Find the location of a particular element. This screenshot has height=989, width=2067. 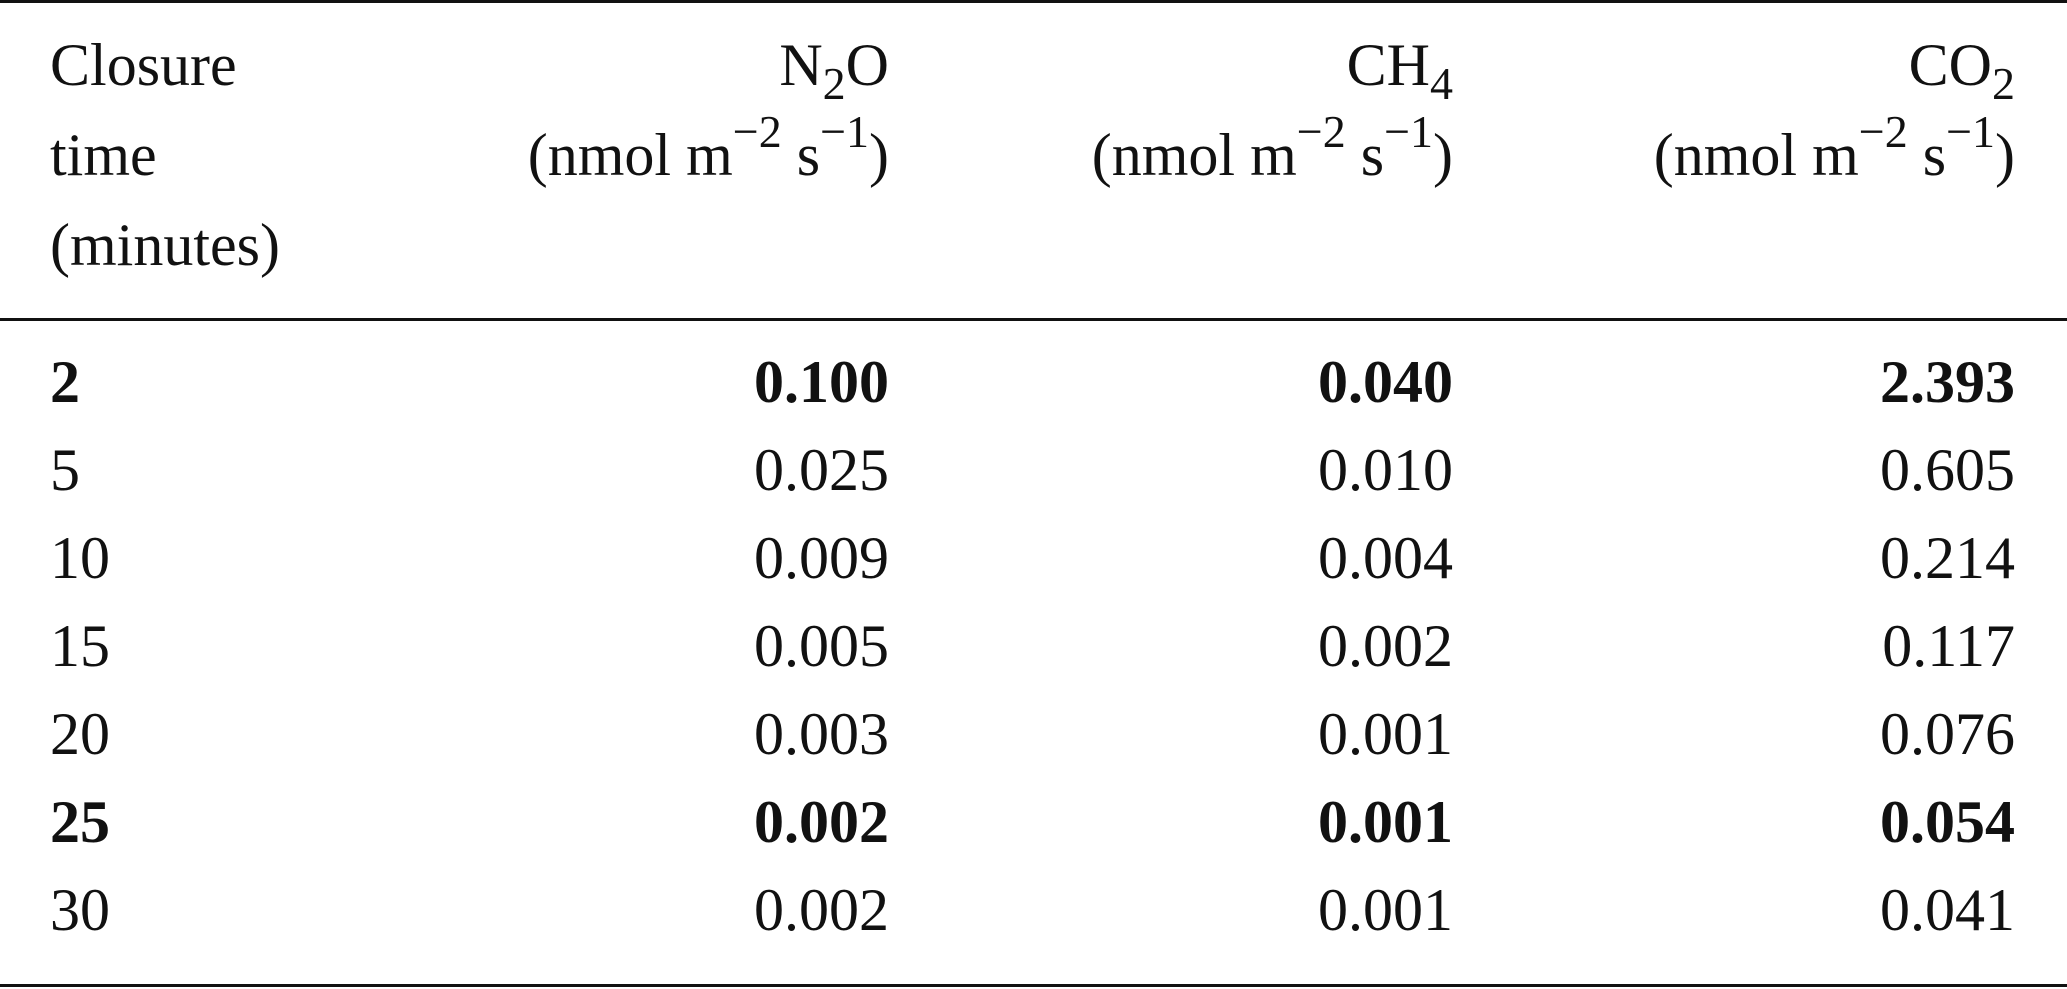

header-closure-time-line1: Closure is located at coordinates (143, 65).